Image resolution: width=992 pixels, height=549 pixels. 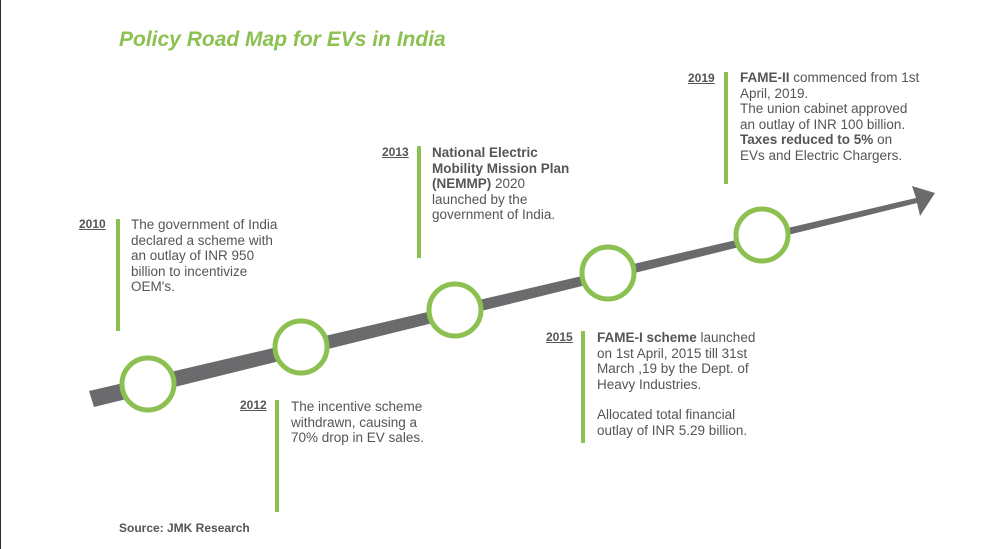 What do you see at coordinates (118, 275) in the screenshot?
I see `event-bar-2010` at bounding box center [118, 275].